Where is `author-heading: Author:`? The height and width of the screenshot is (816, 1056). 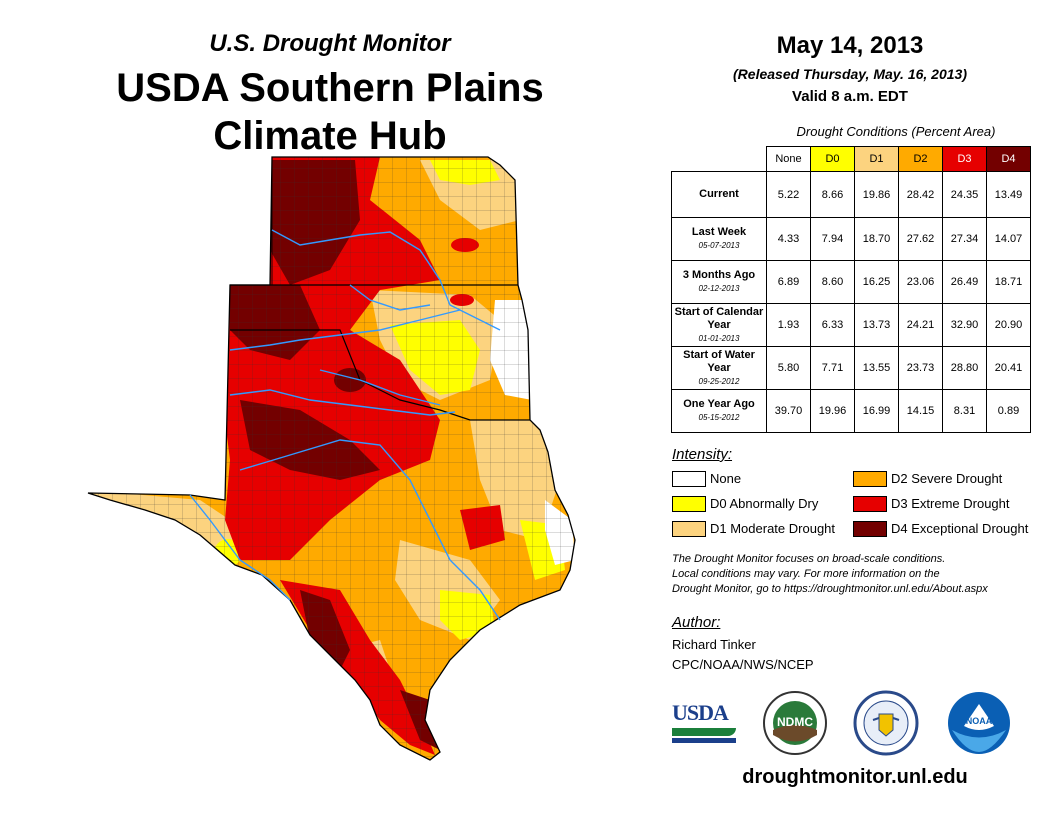 author-heading: Author: is located at coordinates (696, 622).